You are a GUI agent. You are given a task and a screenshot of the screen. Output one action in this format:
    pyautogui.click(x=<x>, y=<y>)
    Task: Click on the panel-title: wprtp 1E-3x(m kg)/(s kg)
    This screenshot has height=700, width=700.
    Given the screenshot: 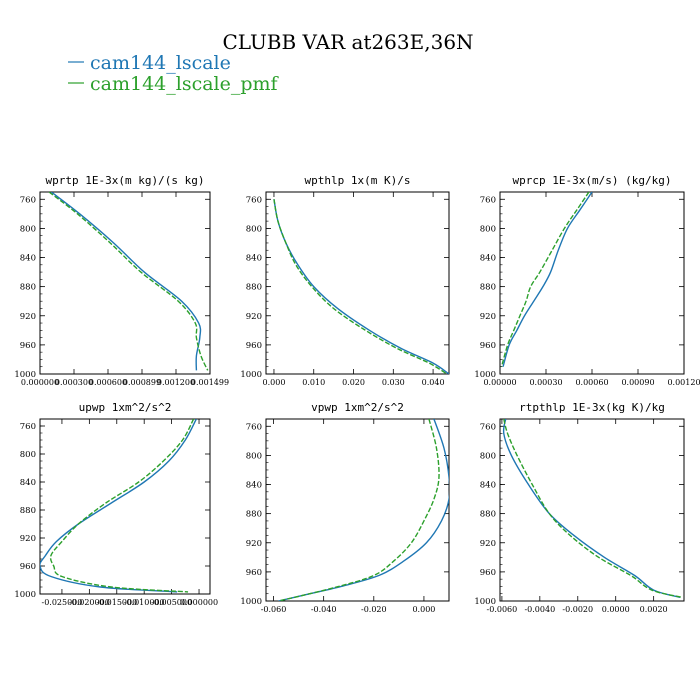 What is the action you would take?
    pyautogui.click(x=125, y=180)
    